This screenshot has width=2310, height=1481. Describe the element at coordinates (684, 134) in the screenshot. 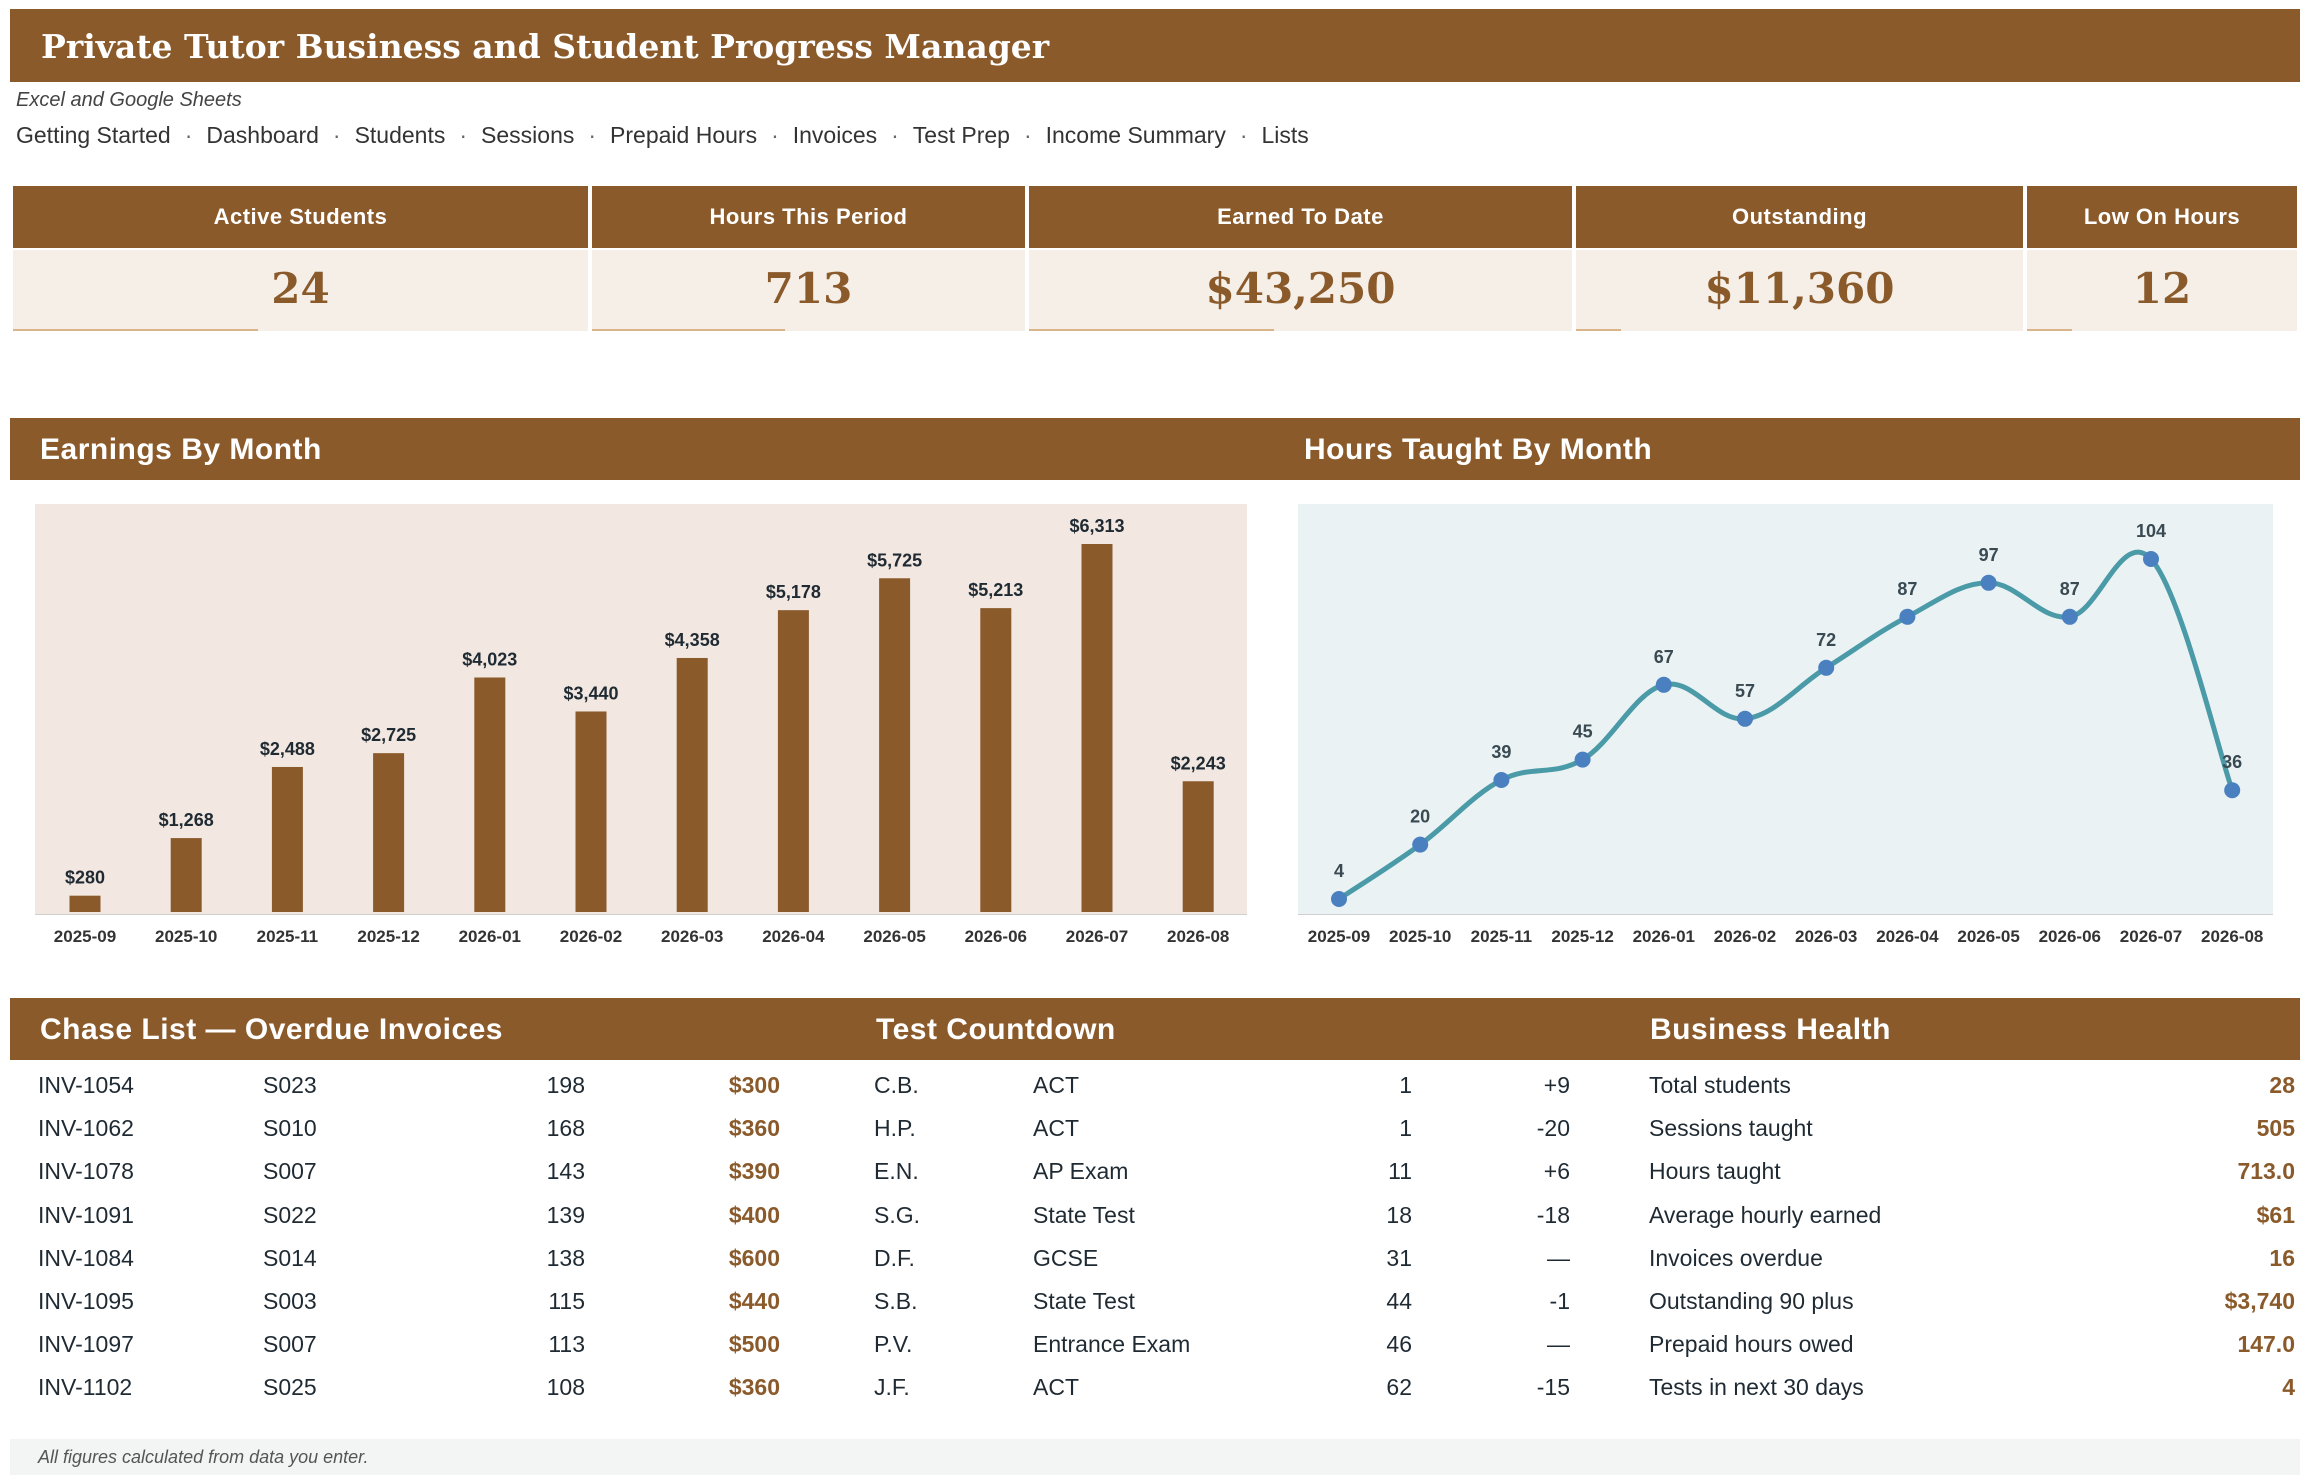

I see `nav-prepaid-hours: Prepaid Hours` at that location.